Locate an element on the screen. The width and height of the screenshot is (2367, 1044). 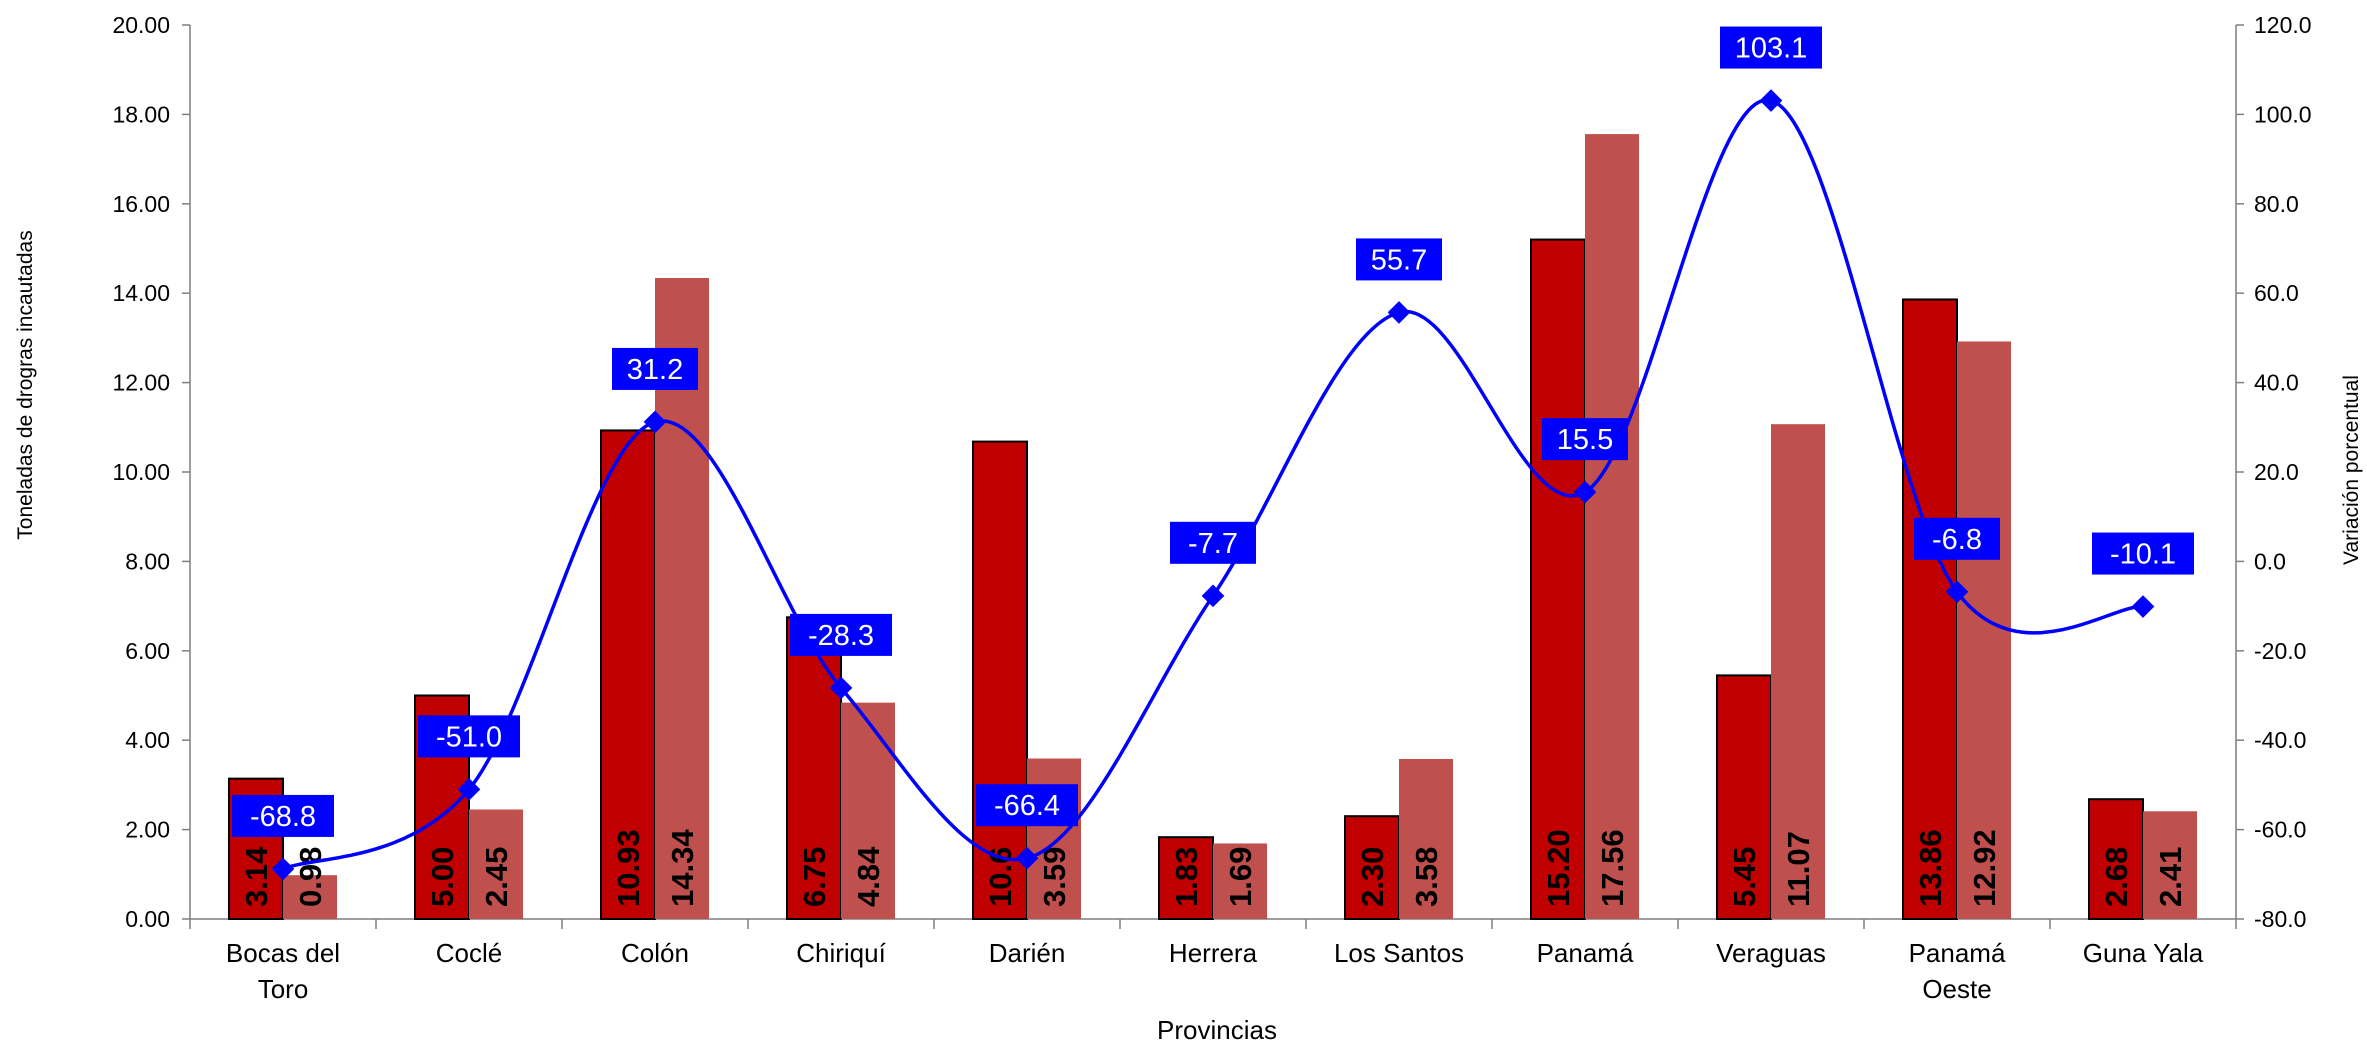
x-category-label: Guna Yala is located at coordinates (2143, 953).